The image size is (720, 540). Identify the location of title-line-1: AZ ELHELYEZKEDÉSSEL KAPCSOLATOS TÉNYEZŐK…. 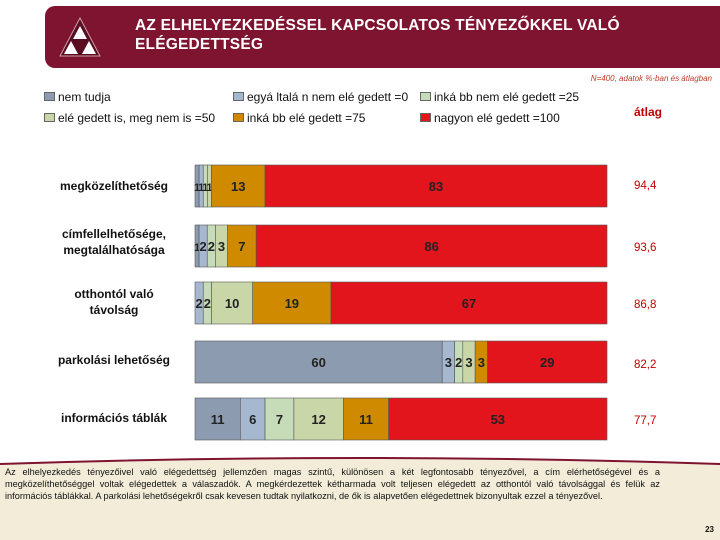
(377, 25).